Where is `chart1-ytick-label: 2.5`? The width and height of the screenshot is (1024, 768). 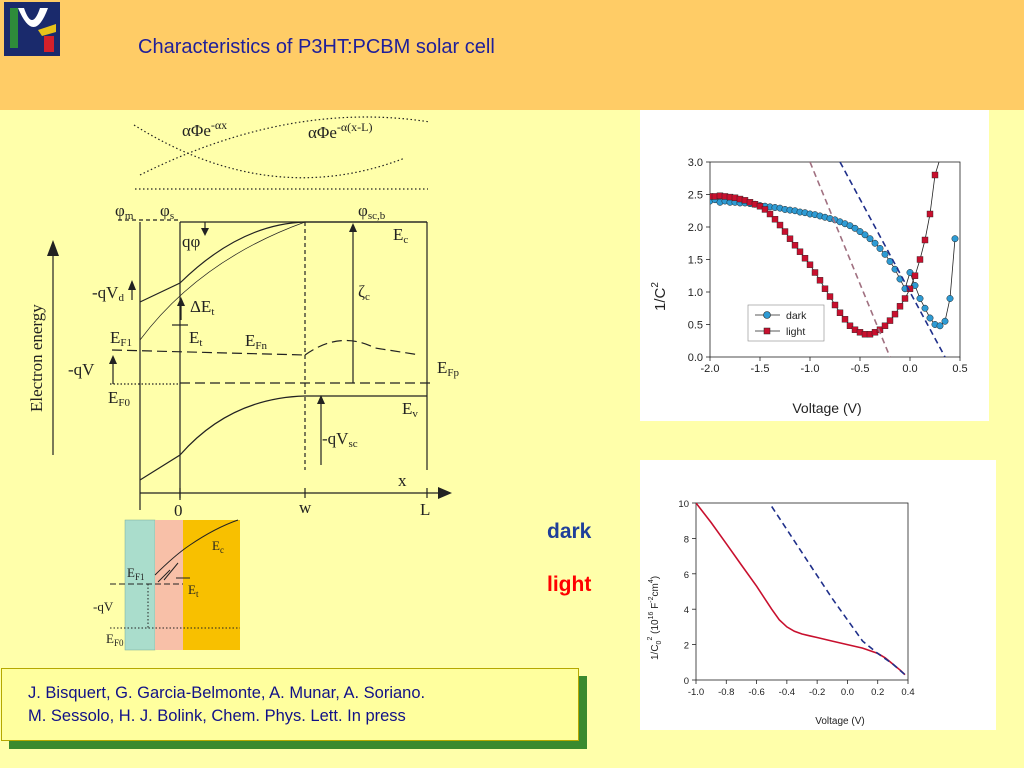
chart1-ytick-label: 2.5 is located at coordinates (695, 196).